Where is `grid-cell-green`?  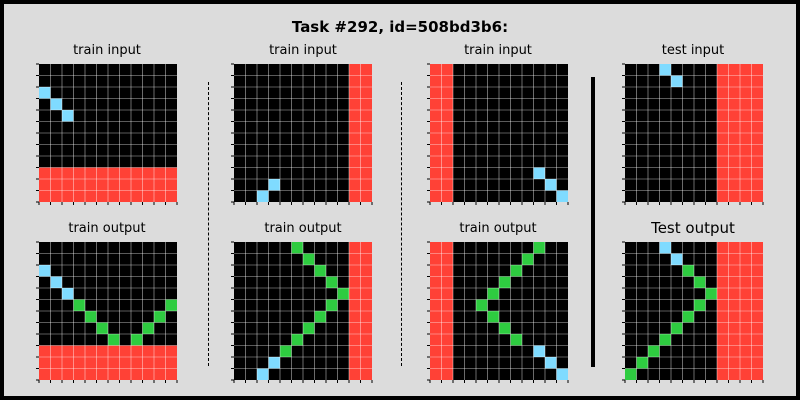 grid-cell-green is located at coordinates (114, 340).